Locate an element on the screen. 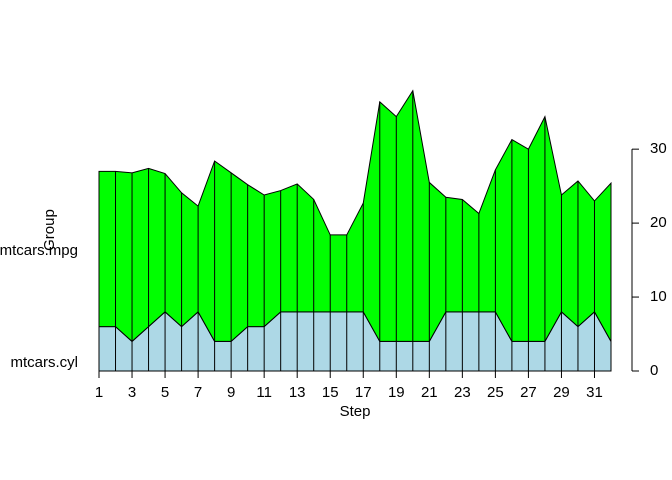  x-tick-label: 25 is located at coordinates (495, 392).